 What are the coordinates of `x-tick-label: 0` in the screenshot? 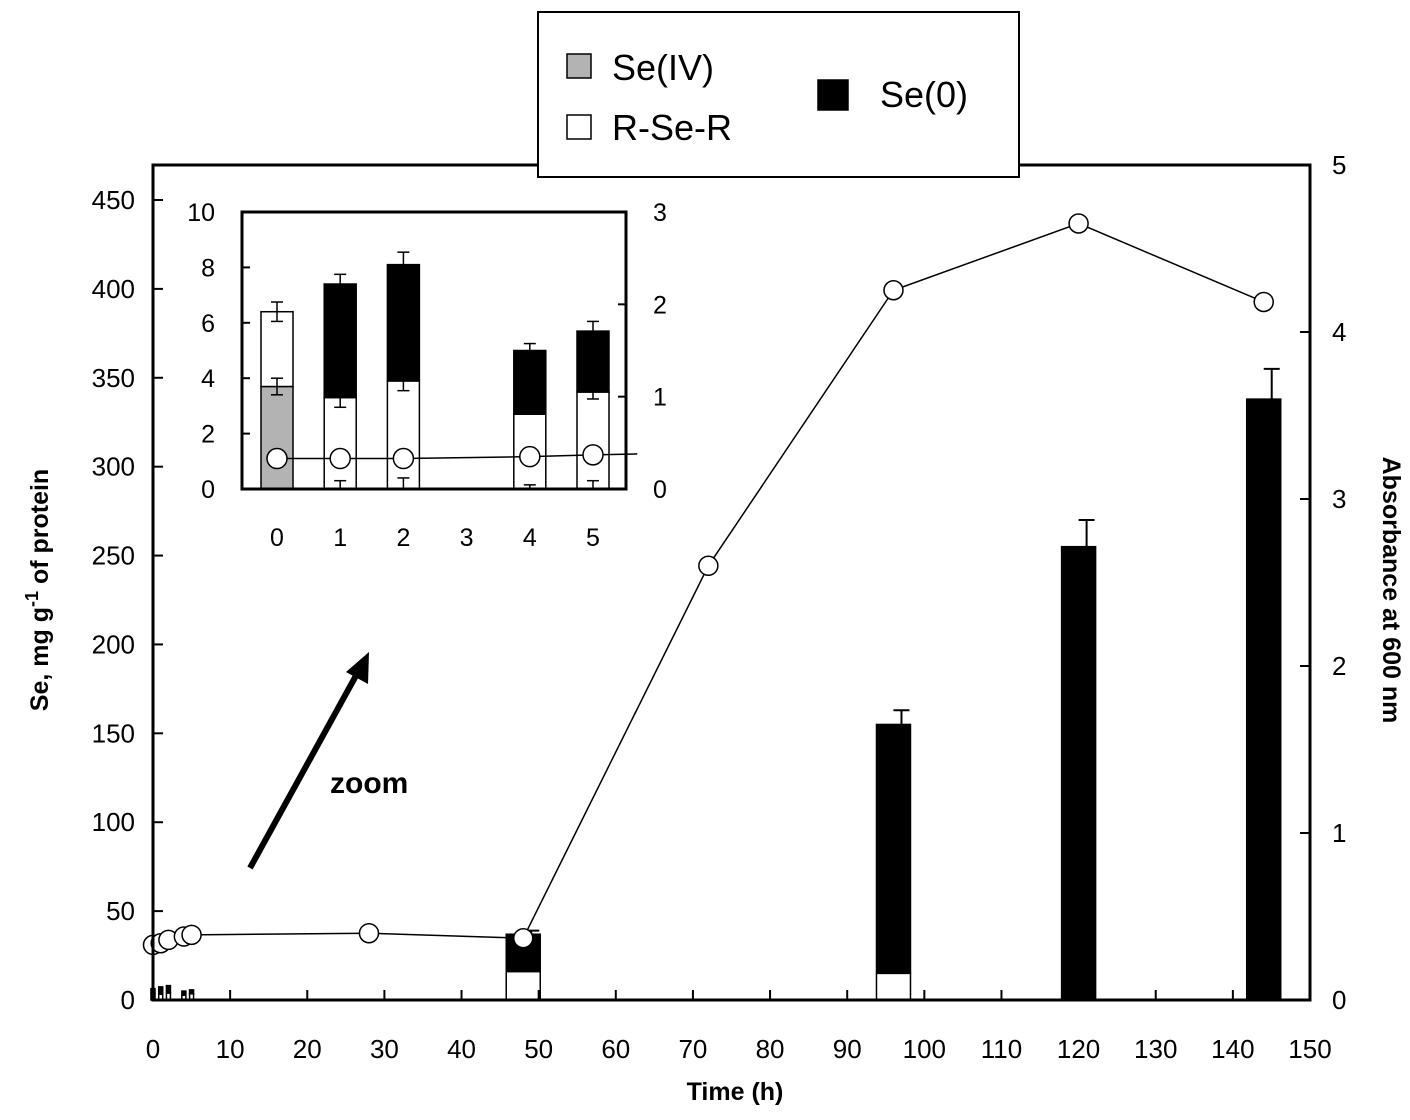 It's located at (153, 1049).